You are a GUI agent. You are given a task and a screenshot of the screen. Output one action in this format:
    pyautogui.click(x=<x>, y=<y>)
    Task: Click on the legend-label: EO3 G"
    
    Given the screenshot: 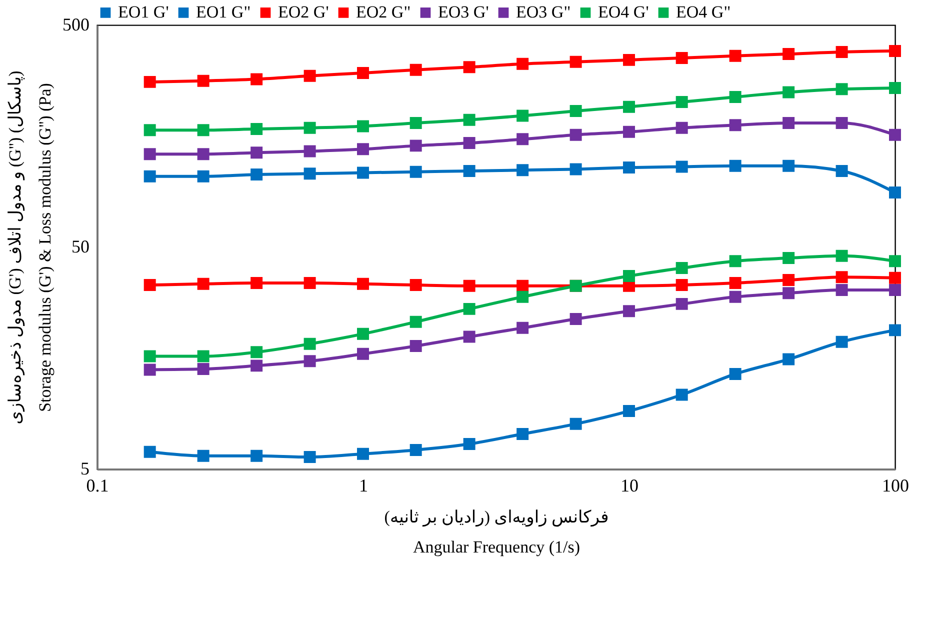 What is the action you would take?
    pyautogui.click(x=543, y=12)
    